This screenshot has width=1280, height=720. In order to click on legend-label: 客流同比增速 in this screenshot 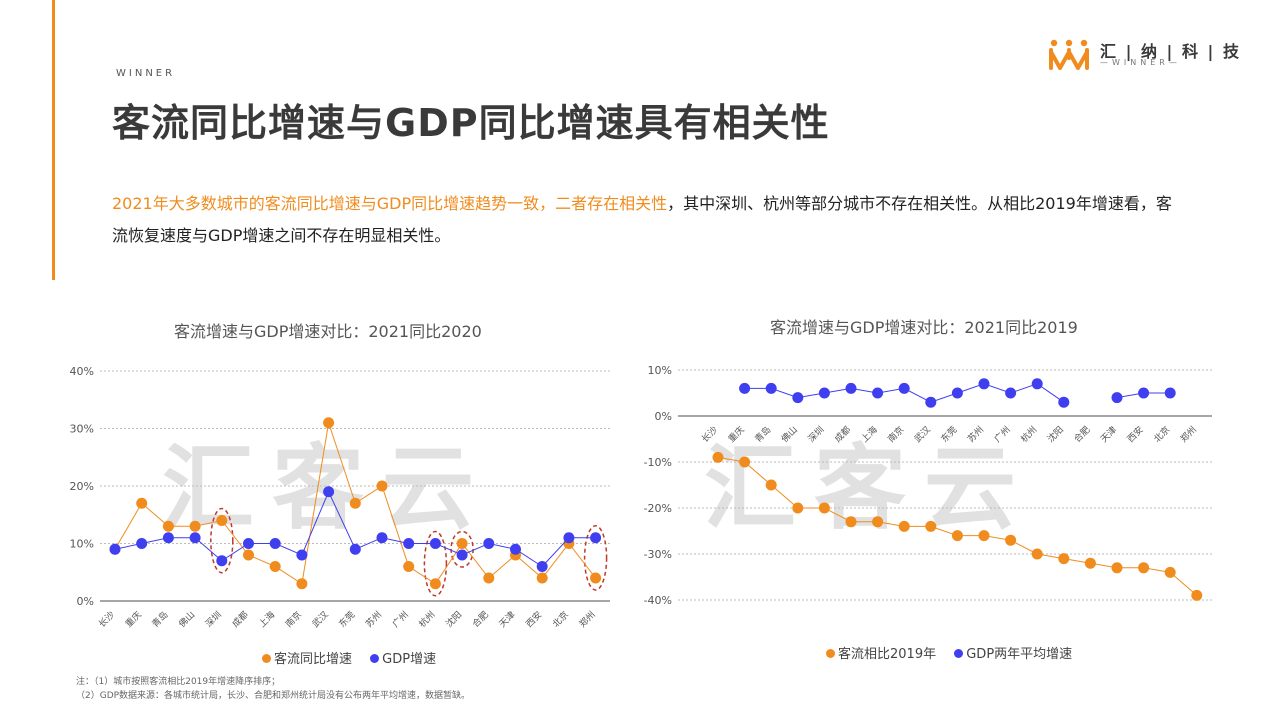, I will do `click(313, 659)`.